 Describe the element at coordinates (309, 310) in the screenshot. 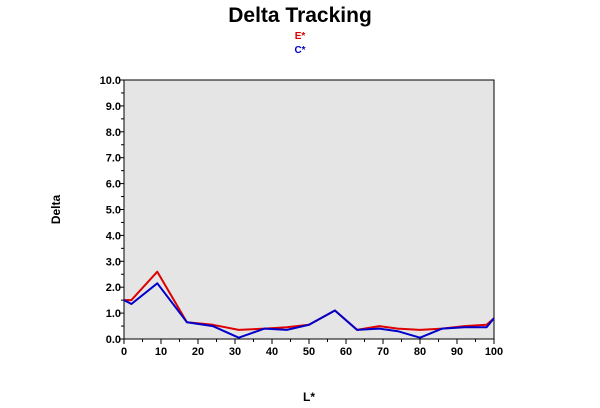

I see `series-line-c` at that location.